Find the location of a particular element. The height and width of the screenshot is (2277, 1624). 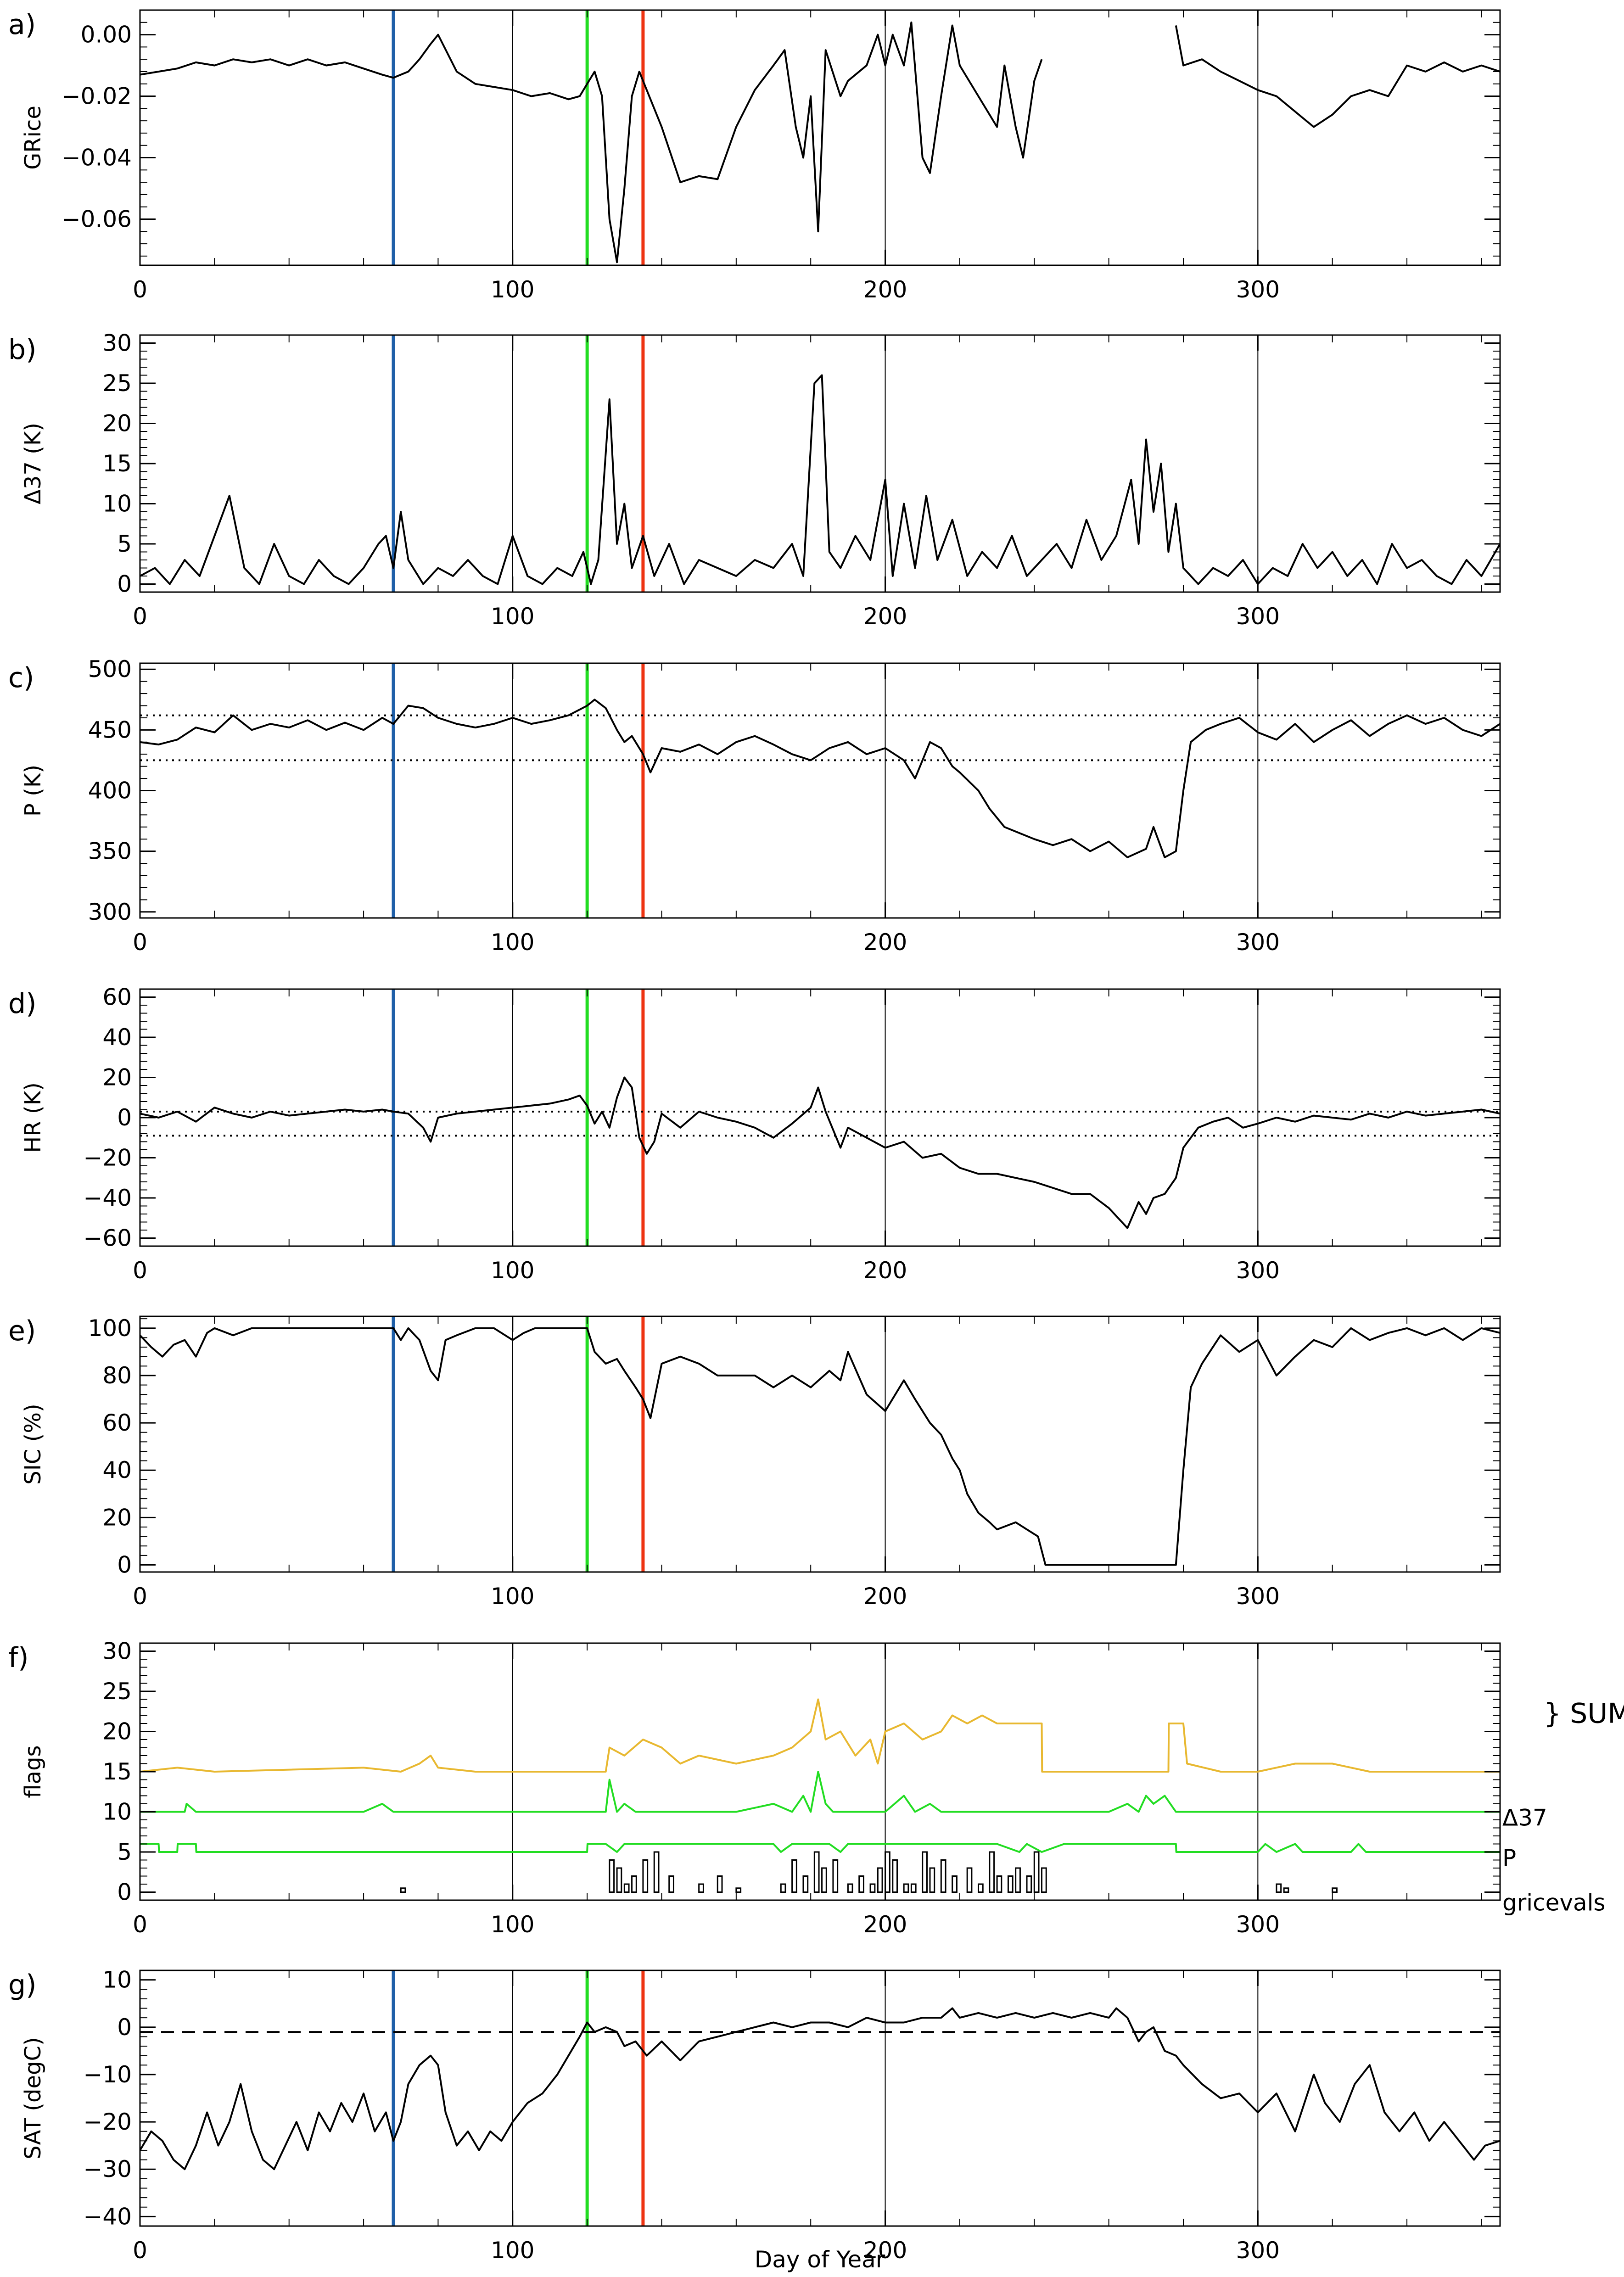

panel-label: a) is located at coordinates (22, 25).